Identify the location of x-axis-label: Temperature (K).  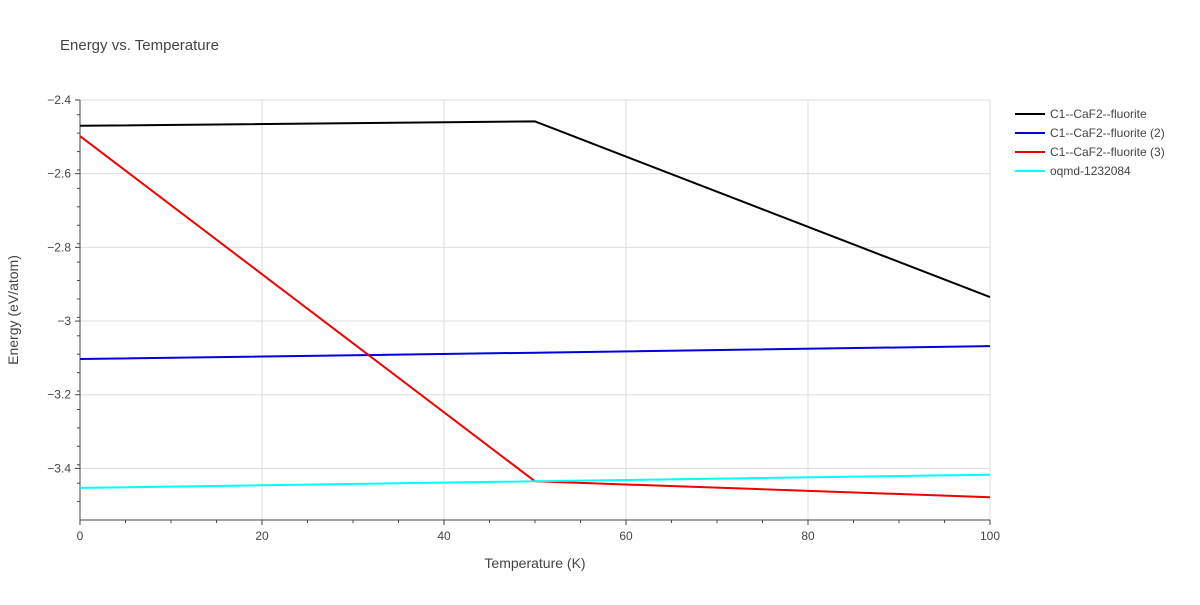
(534, 563).